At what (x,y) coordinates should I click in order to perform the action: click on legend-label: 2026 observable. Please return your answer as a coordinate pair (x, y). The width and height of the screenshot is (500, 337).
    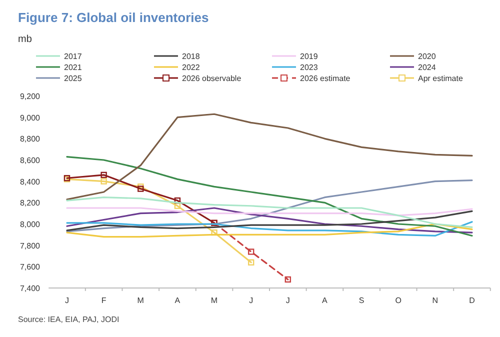
    Looking at the image, I should click on (212, 78).